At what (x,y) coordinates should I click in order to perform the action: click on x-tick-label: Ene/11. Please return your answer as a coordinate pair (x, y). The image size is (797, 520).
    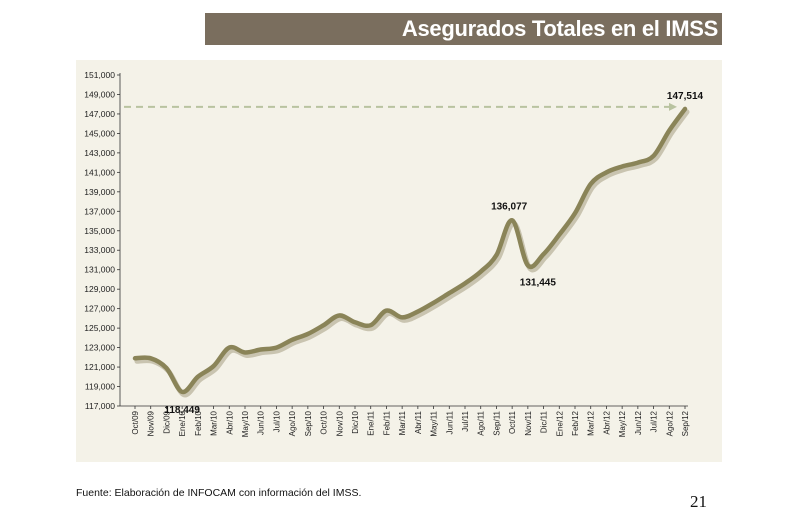
    Looking at the image, I should click on (371, 422).